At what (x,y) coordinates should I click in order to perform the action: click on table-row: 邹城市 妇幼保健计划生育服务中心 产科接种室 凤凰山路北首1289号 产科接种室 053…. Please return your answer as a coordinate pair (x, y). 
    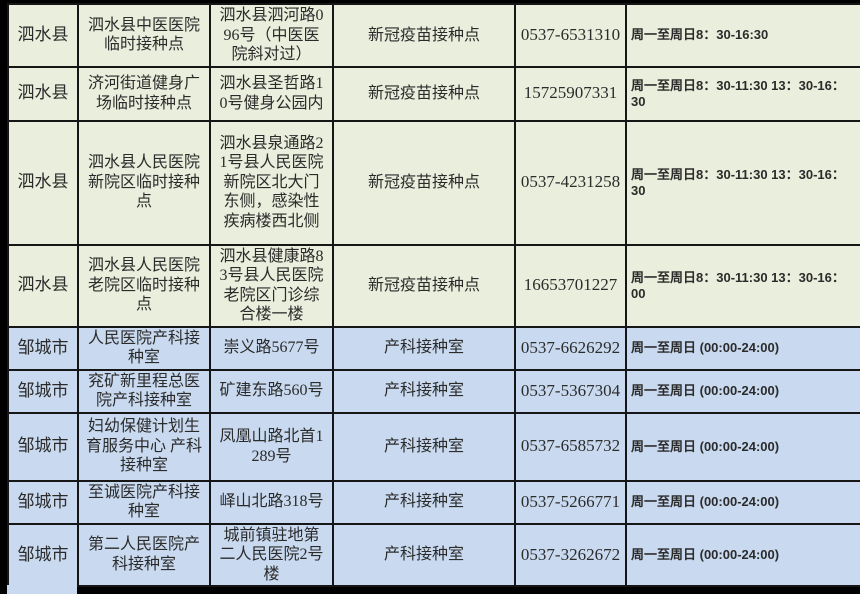
    Looking at the image, I should click on (433, 446).